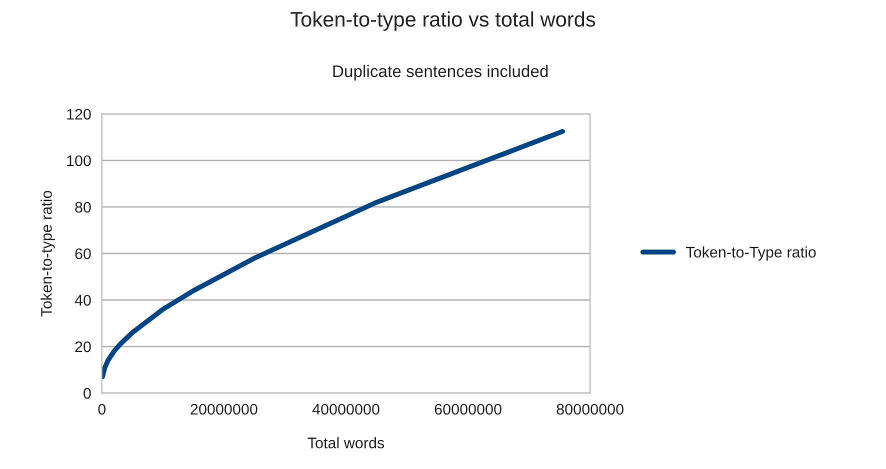 This screenshot has height=469, width=886. What do you see at coordinates (346, 442) in the screenshot?
I see `x-axis-title: Total words` at bounding box center [346, 442].